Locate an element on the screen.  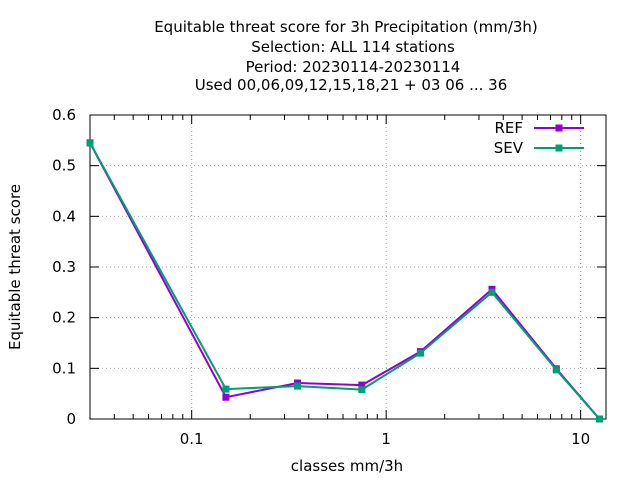
y-tick-label: 0 is located at coordinates (71, 419).